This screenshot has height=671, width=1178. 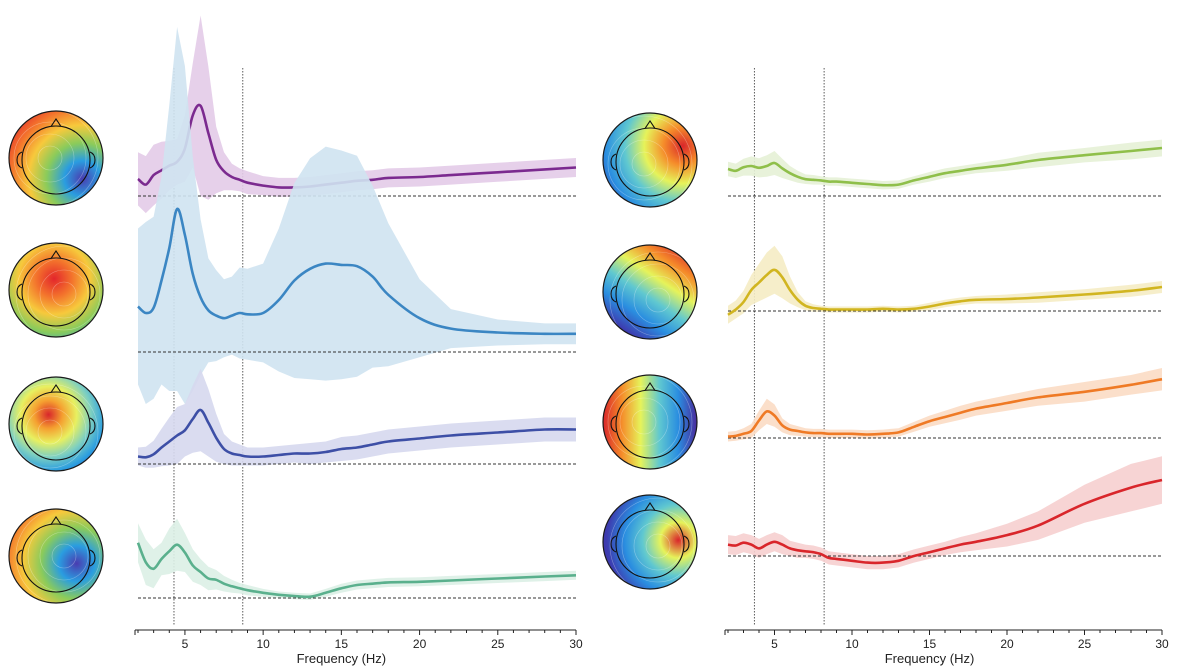 I want to click on x-tick-label: 30, so click(x=1162, y=644).